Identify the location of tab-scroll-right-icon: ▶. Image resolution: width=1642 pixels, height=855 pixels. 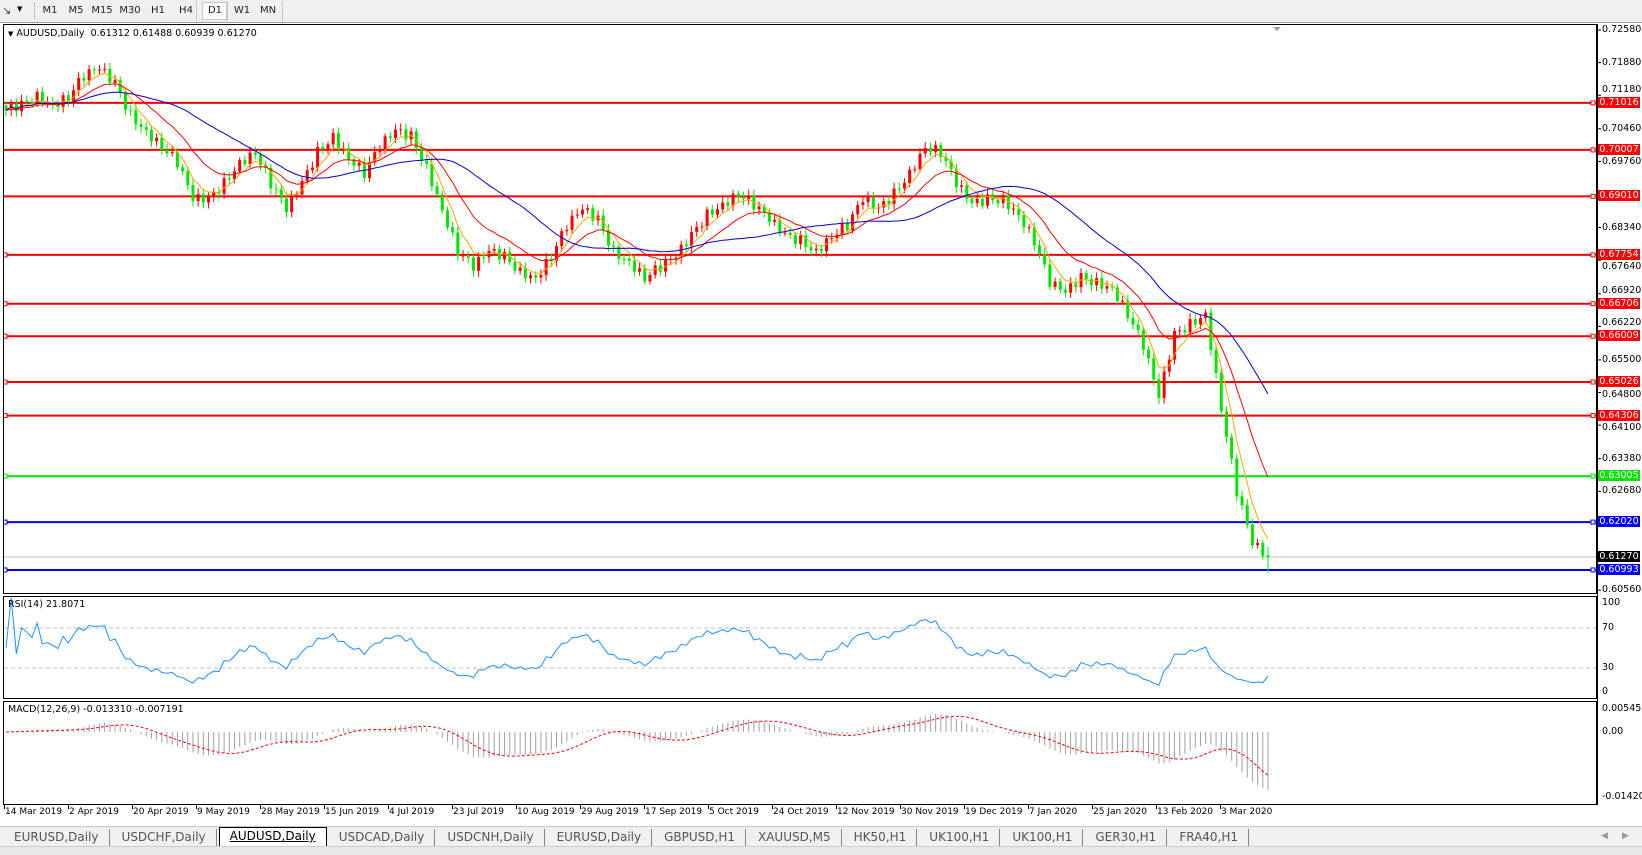
(1625, 836).